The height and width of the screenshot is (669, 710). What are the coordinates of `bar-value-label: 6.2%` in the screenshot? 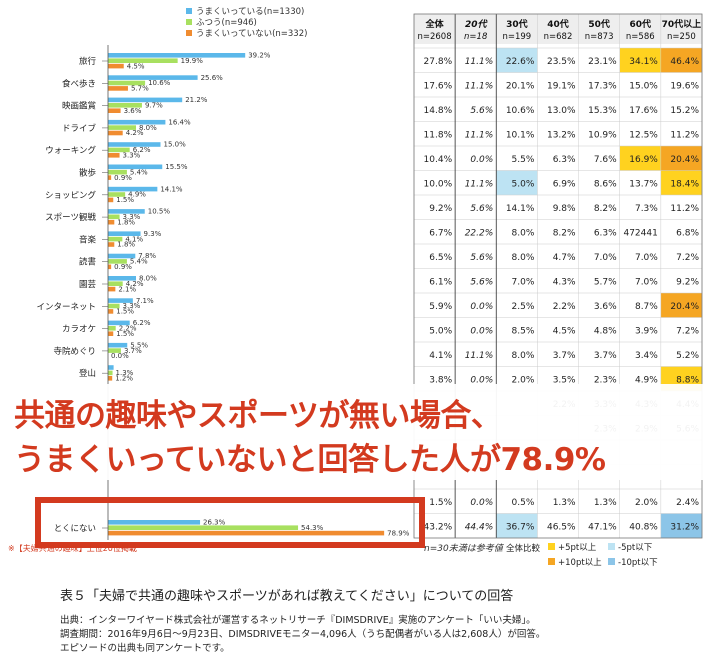 It's located at (142, 150).